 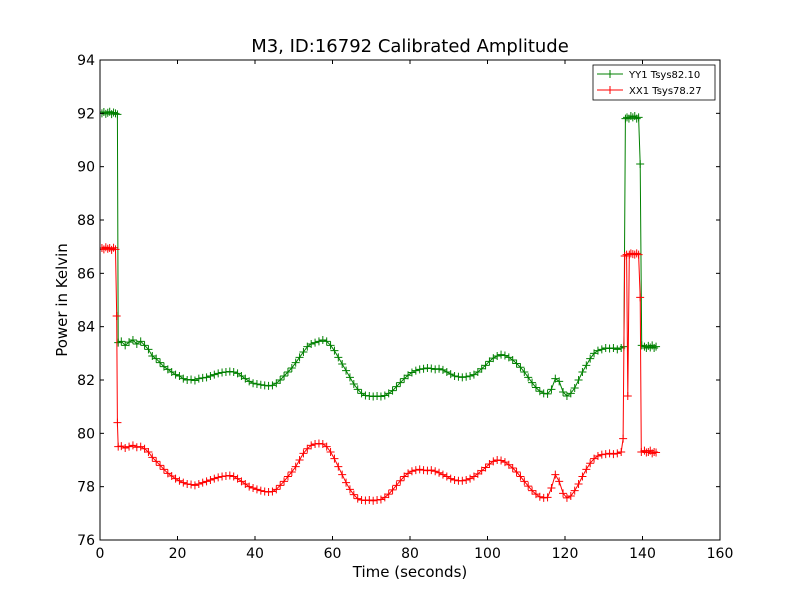 I want to click on y-tick-label: 94, so click(x=86, y=61).